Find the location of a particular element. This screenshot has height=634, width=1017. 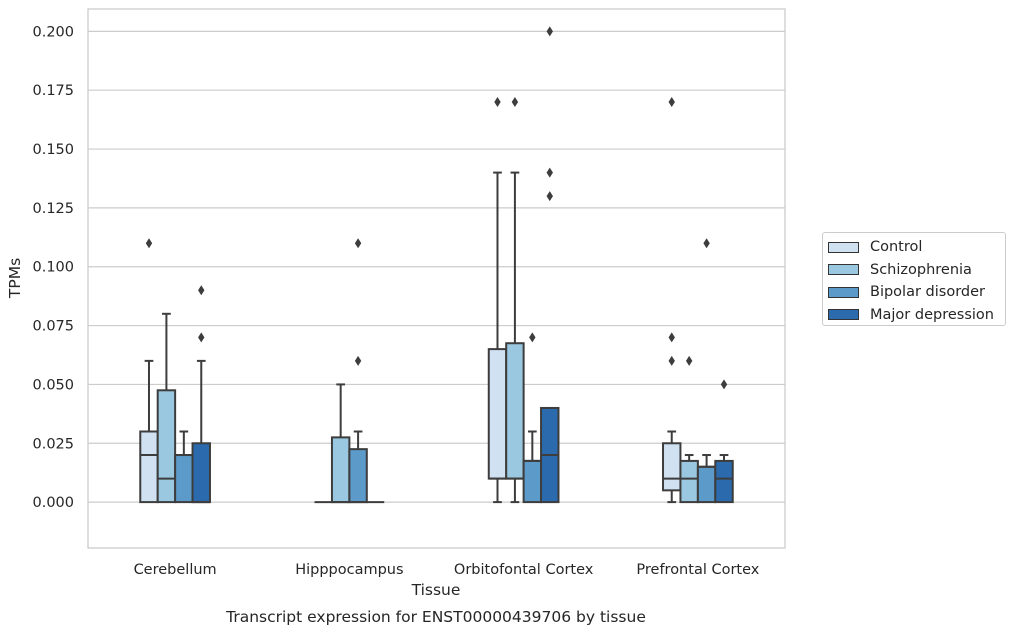

y-tick-label: 0.050 is located at coordinates (53, 385).